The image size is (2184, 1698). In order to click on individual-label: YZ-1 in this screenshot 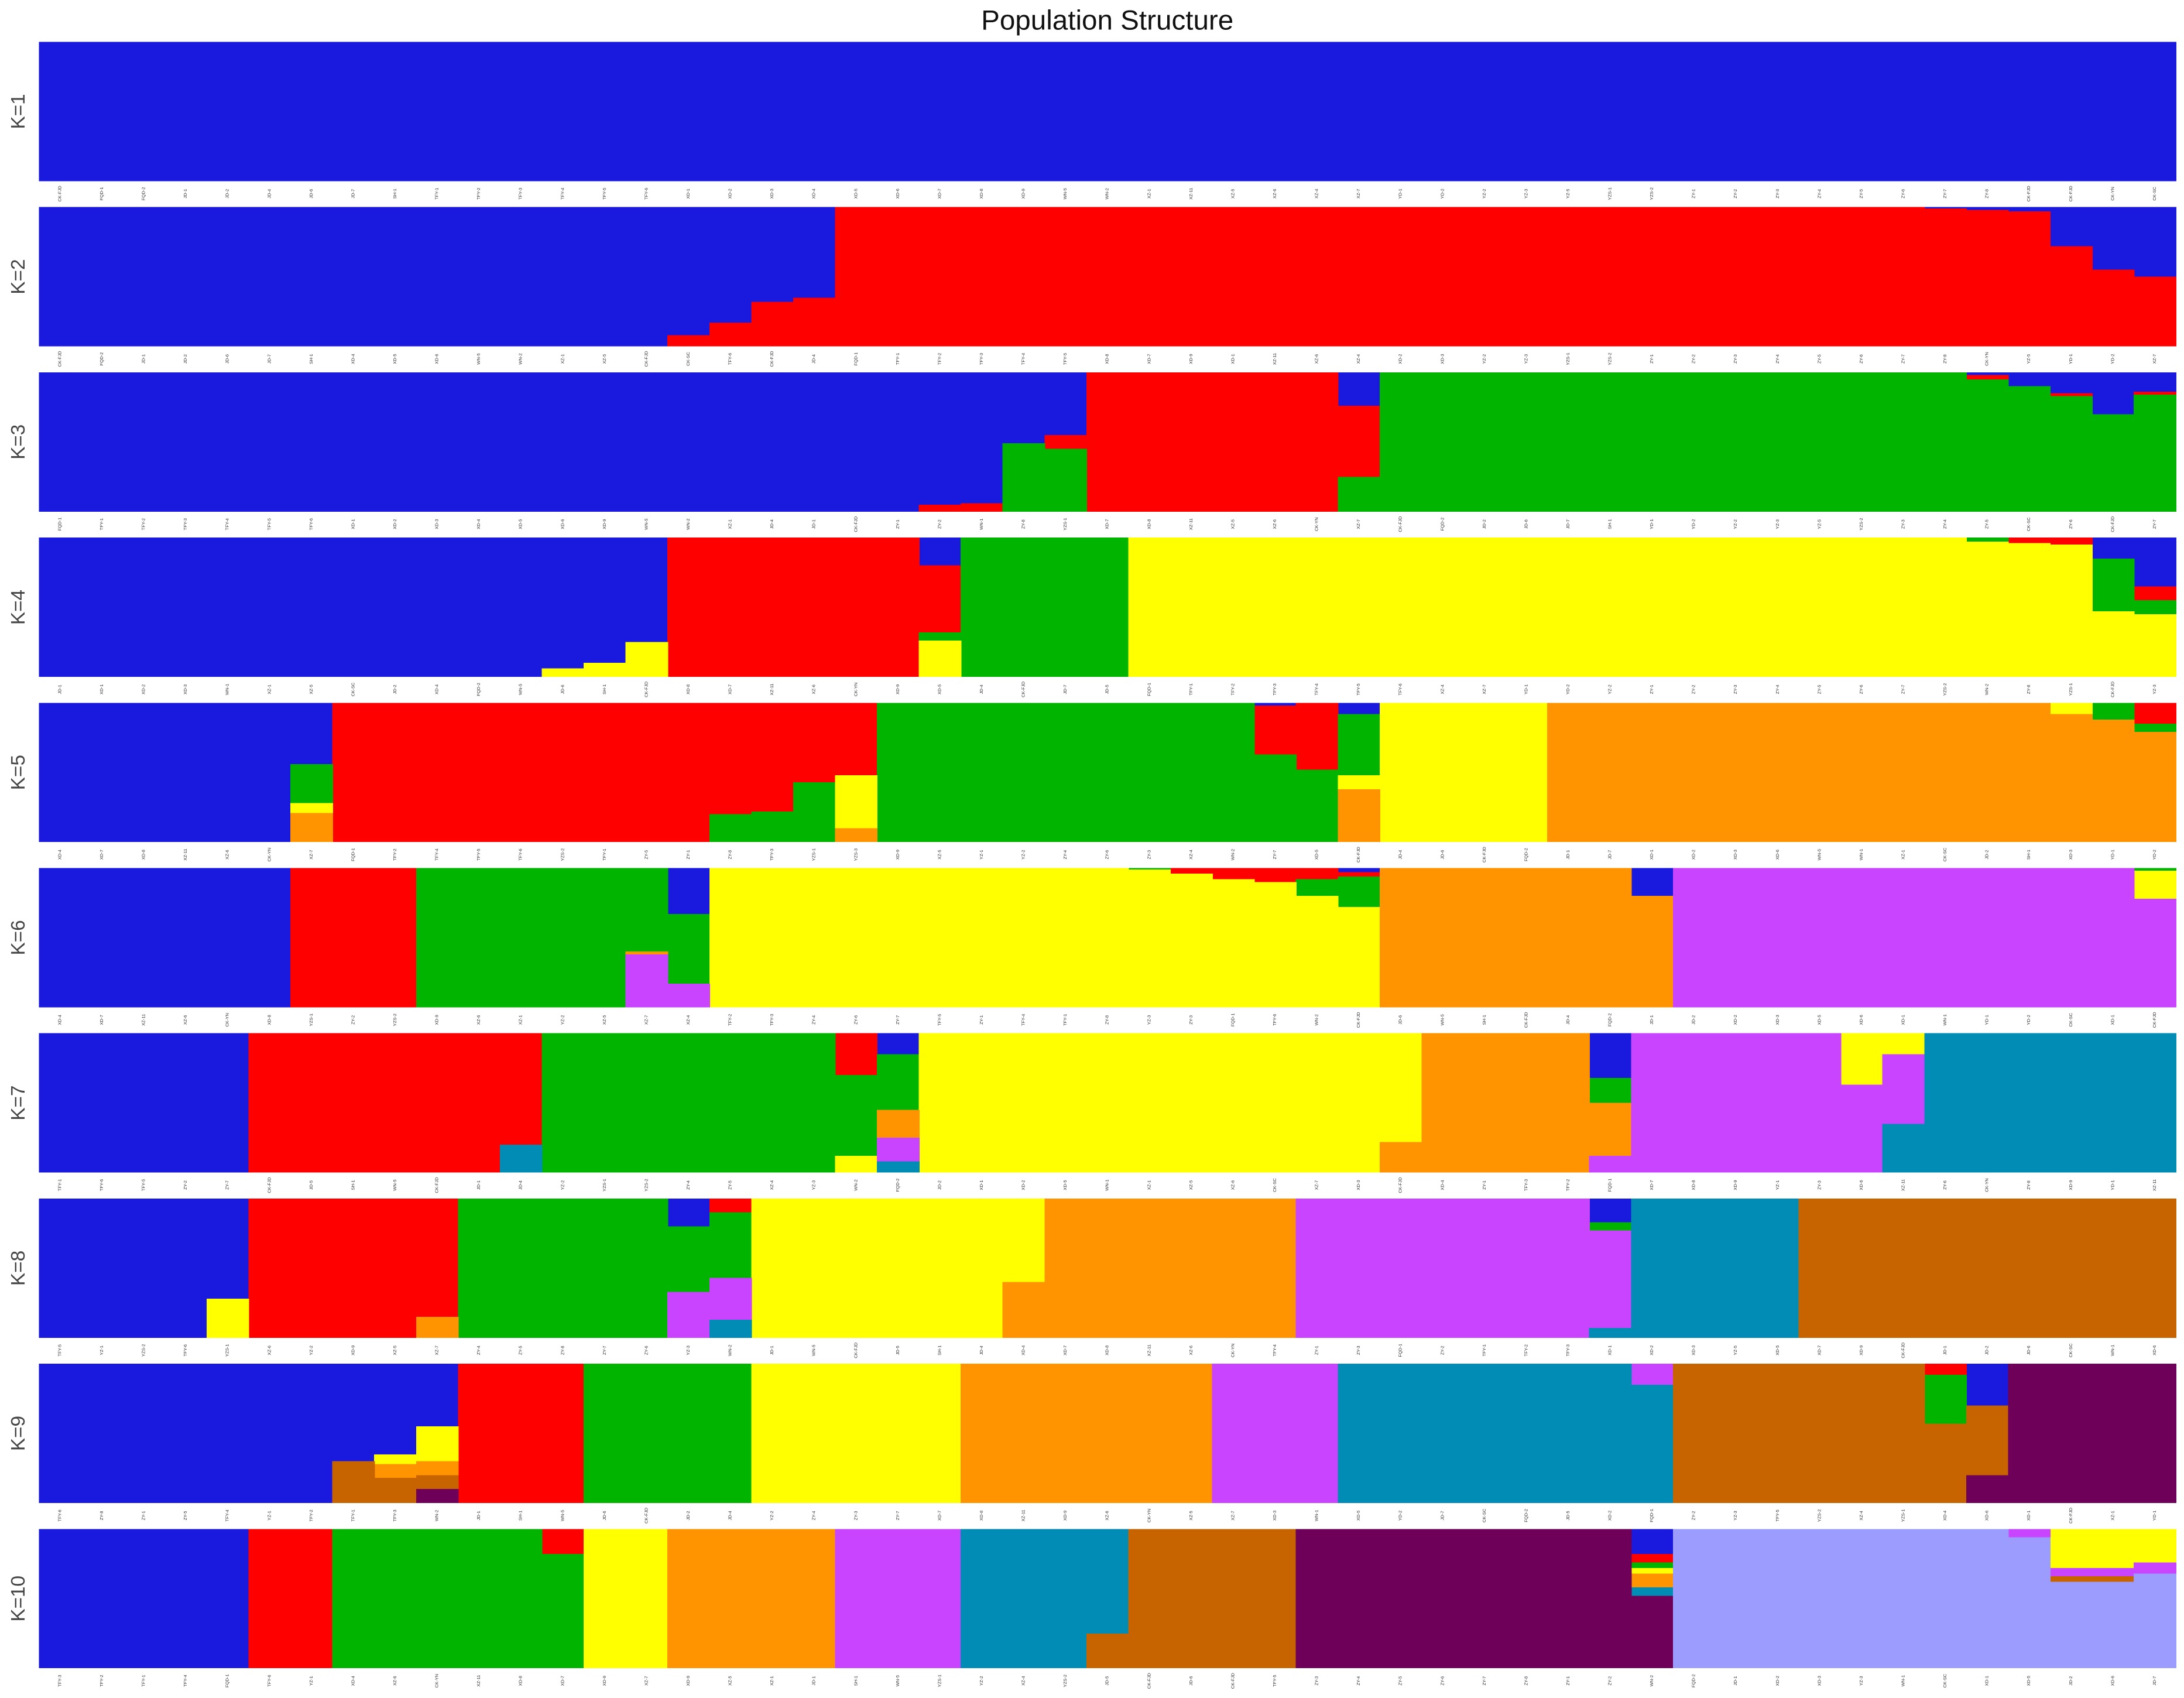, I will do `click(269, 1516)`.